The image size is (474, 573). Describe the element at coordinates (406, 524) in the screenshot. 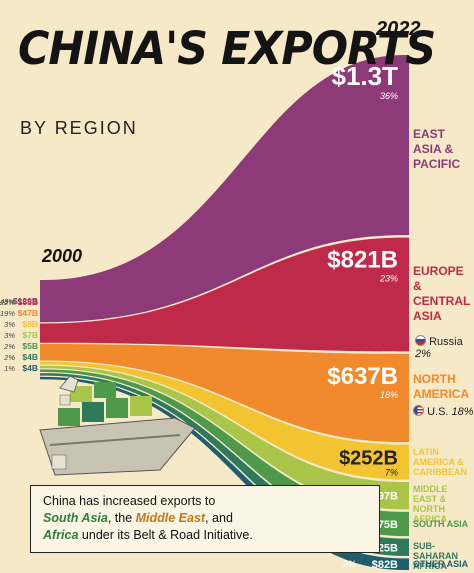

I see `end-bar-south-asia` at that location.